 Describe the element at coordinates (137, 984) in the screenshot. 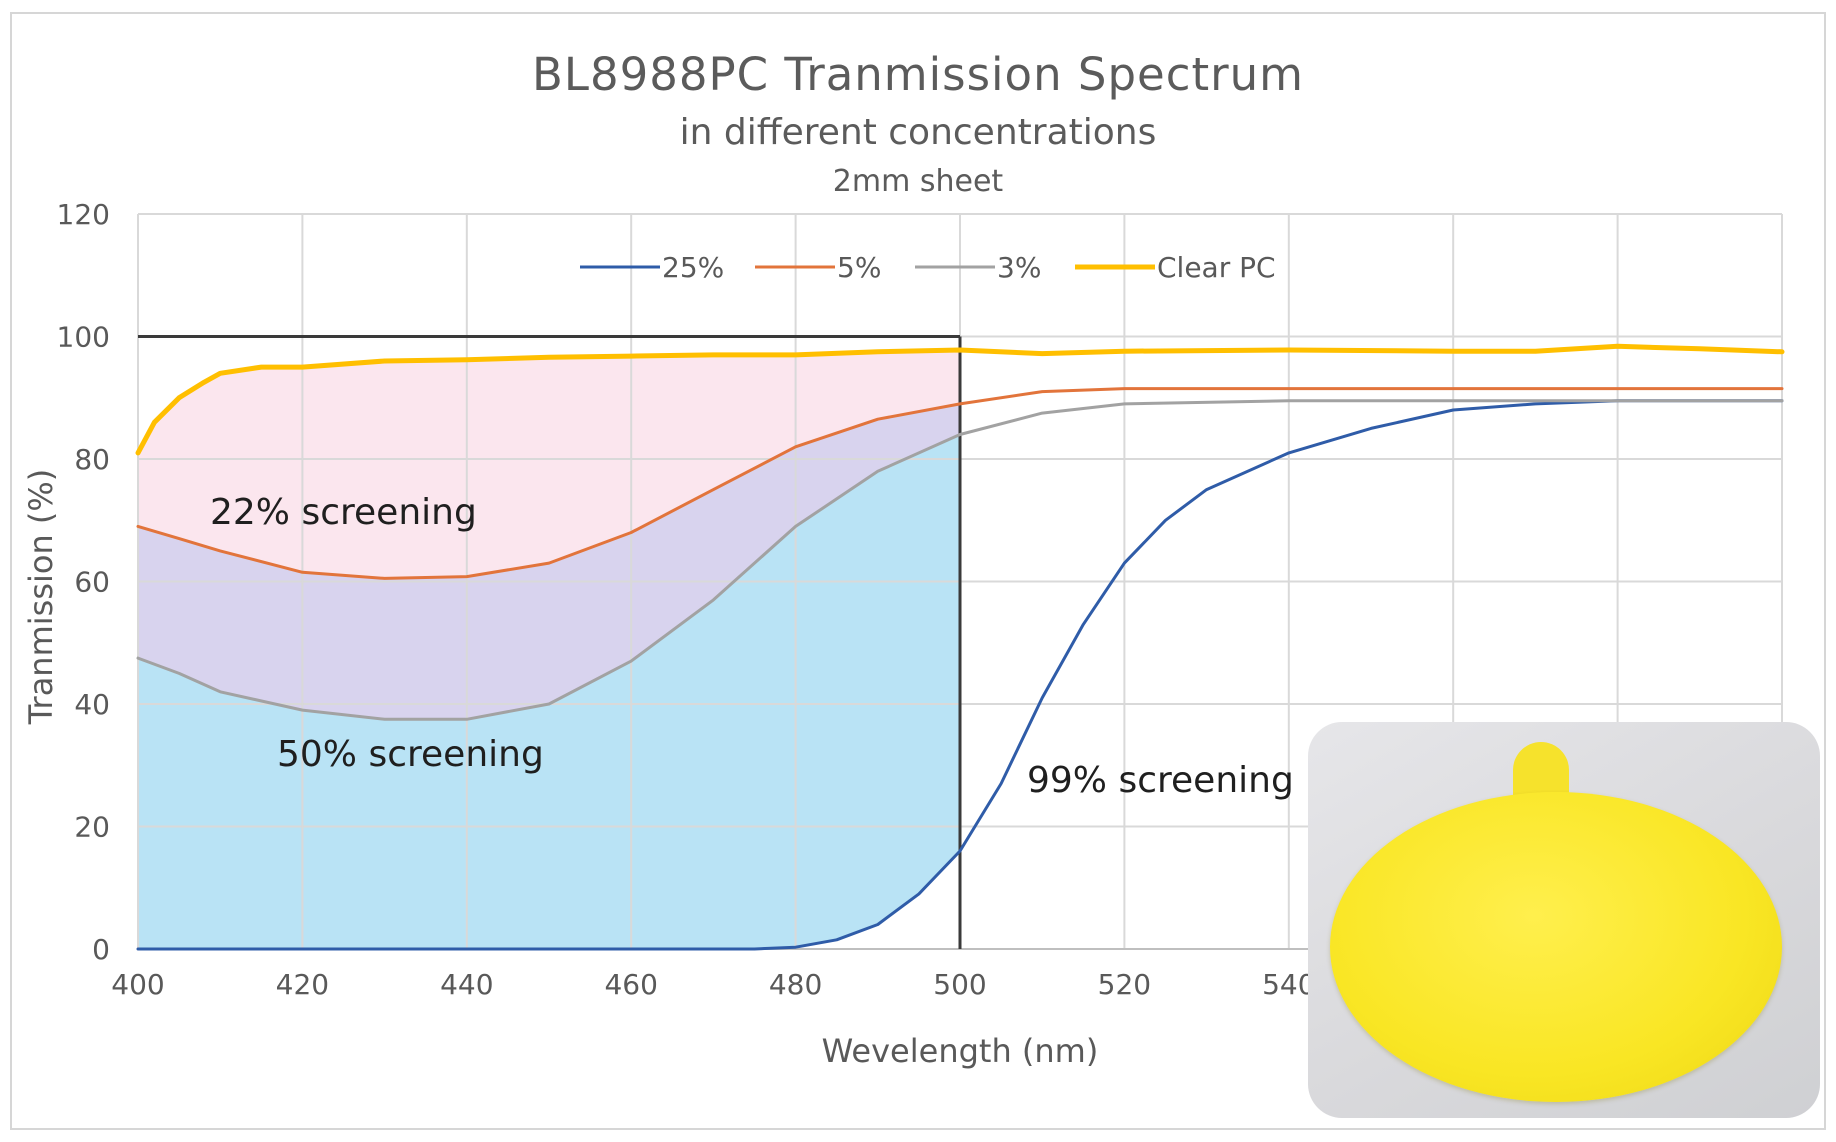

I see `x-tick-label: 400` at that location.